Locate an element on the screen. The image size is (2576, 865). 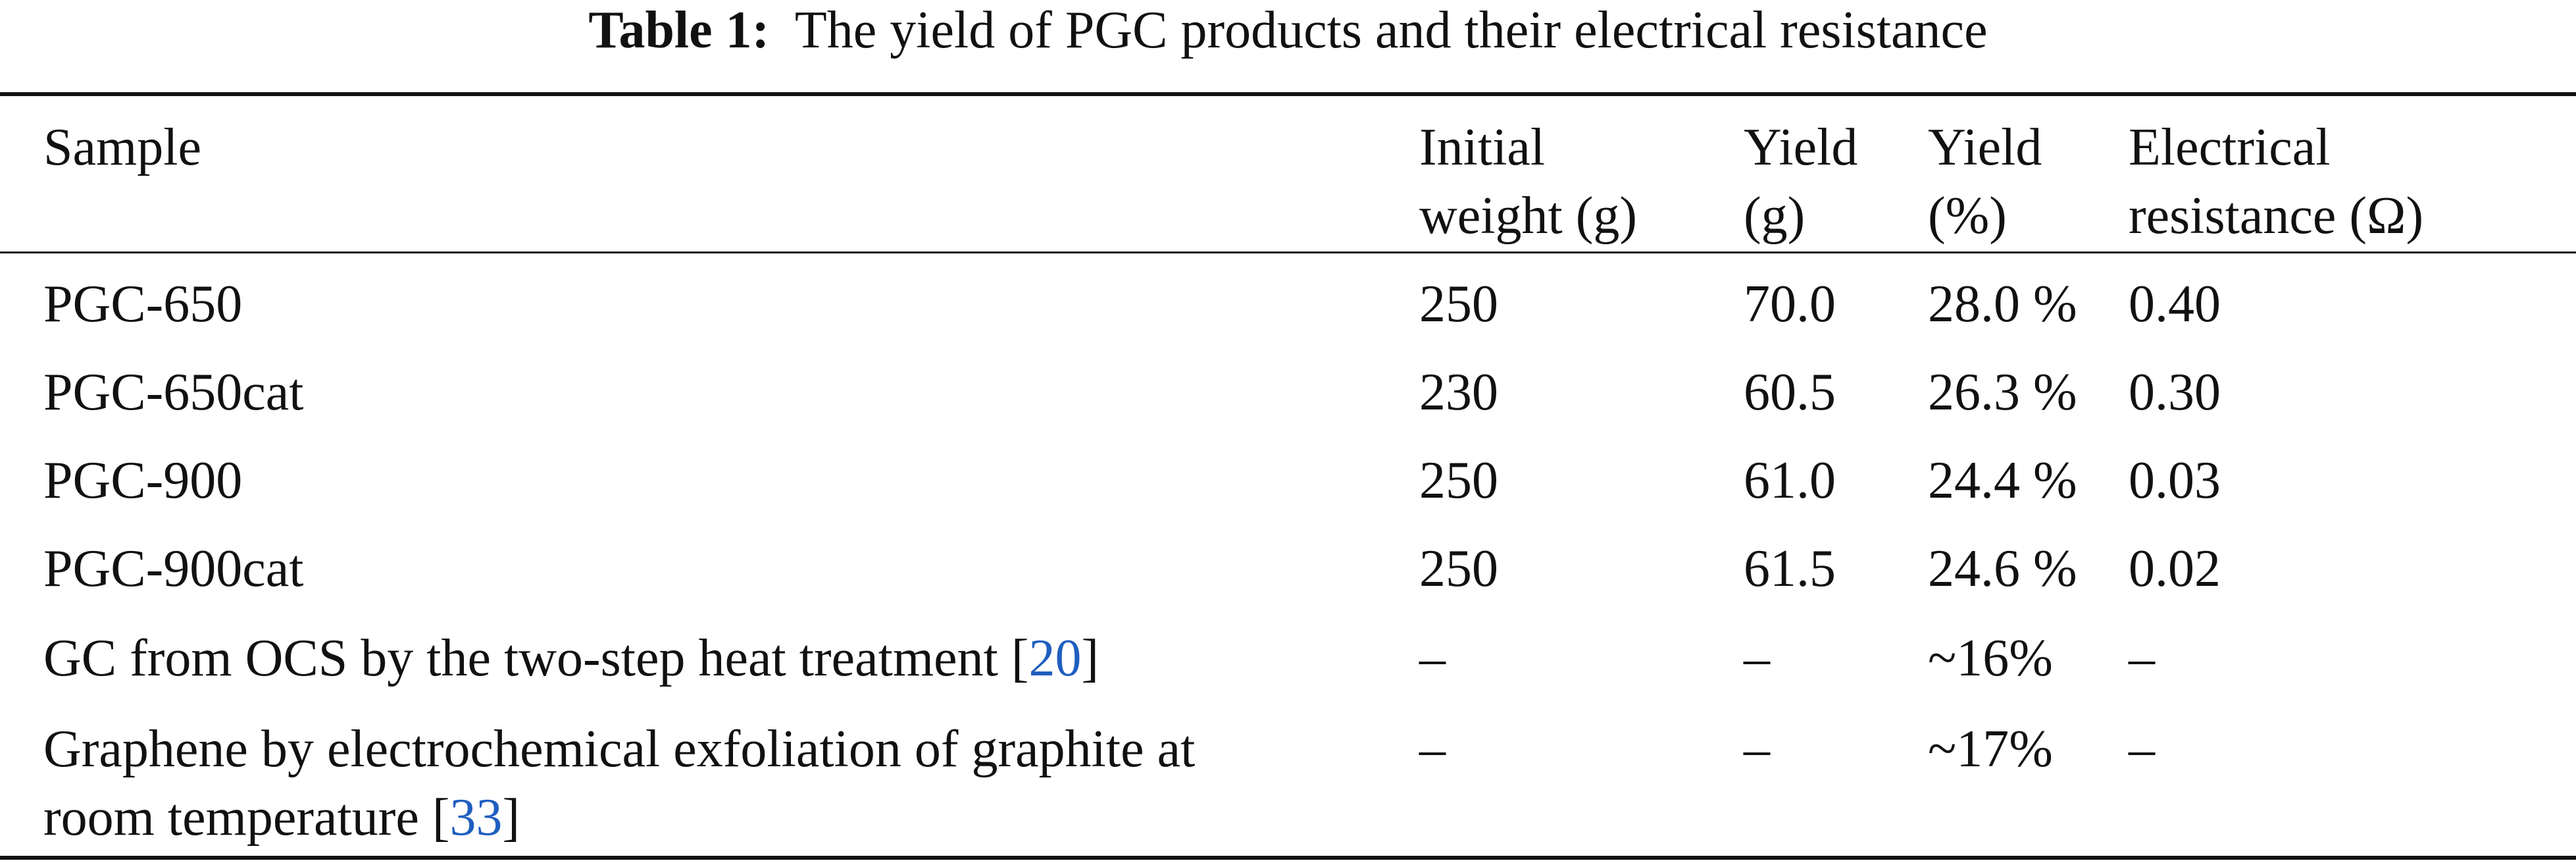
row-0-resistance: 0.40 is located at coordinates (2175, 304).